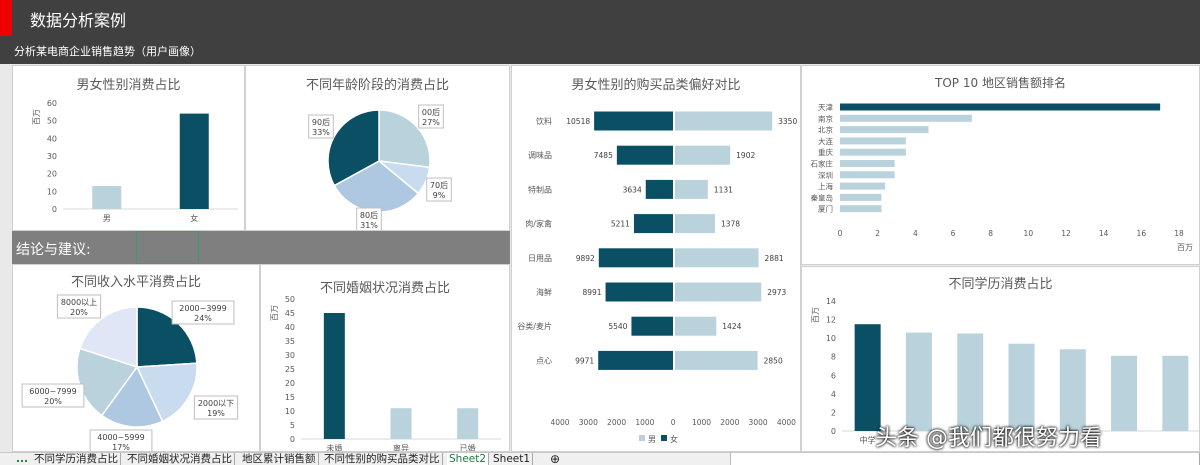 The image size is (1200, 465). Describe the element at coordinates (167, 247) in the screenshot. I see `selected-cell` at that location.